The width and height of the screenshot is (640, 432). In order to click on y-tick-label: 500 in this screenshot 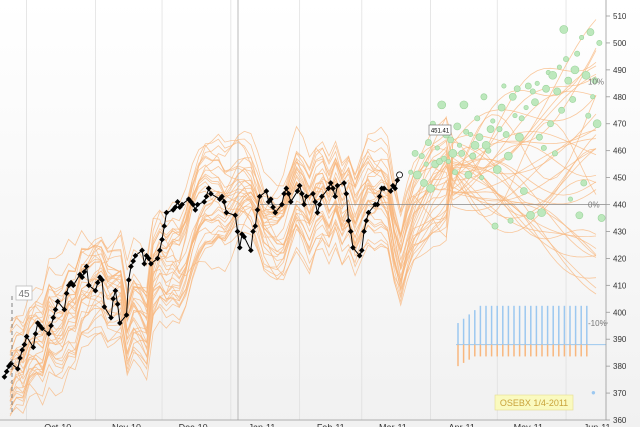, I will do `click(620, 43)`.